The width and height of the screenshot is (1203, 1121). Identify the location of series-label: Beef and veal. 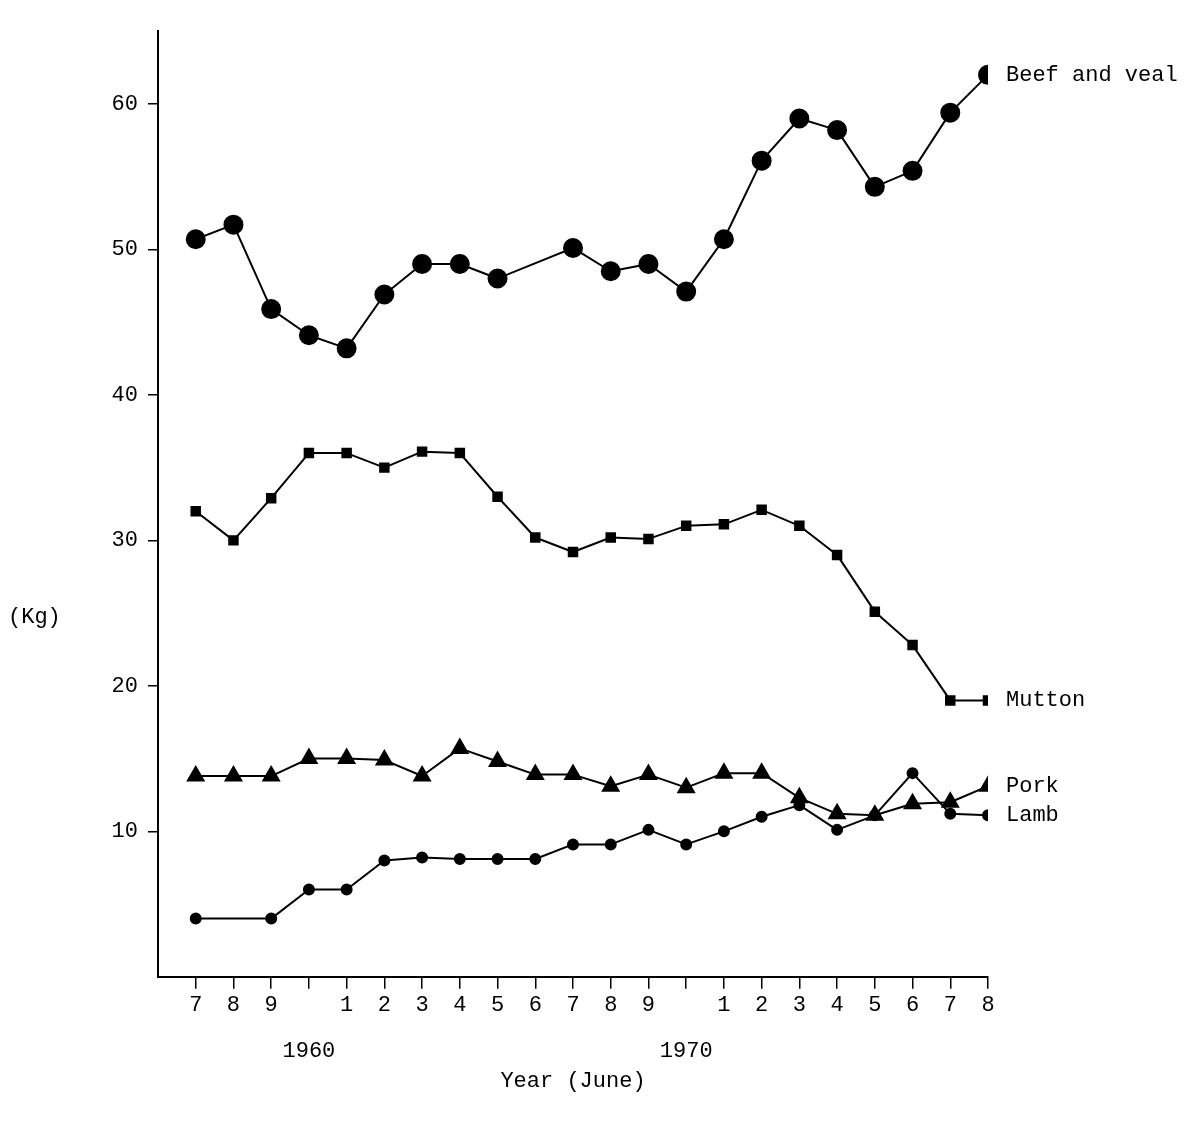
(1092, 75).